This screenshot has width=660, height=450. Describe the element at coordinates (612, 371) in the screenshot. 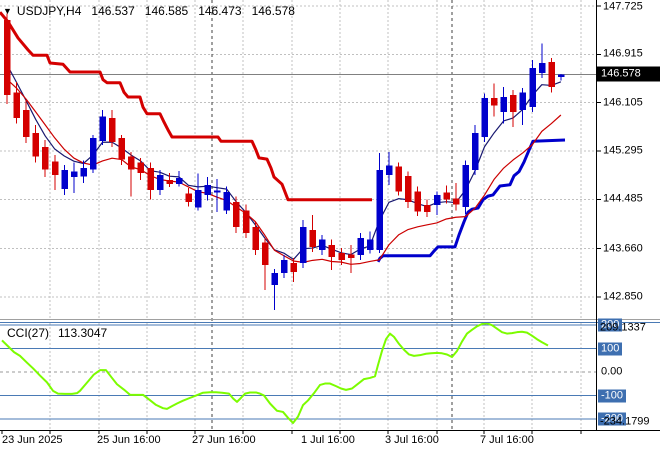

I see `cci-level-label: 0.00` at that location.